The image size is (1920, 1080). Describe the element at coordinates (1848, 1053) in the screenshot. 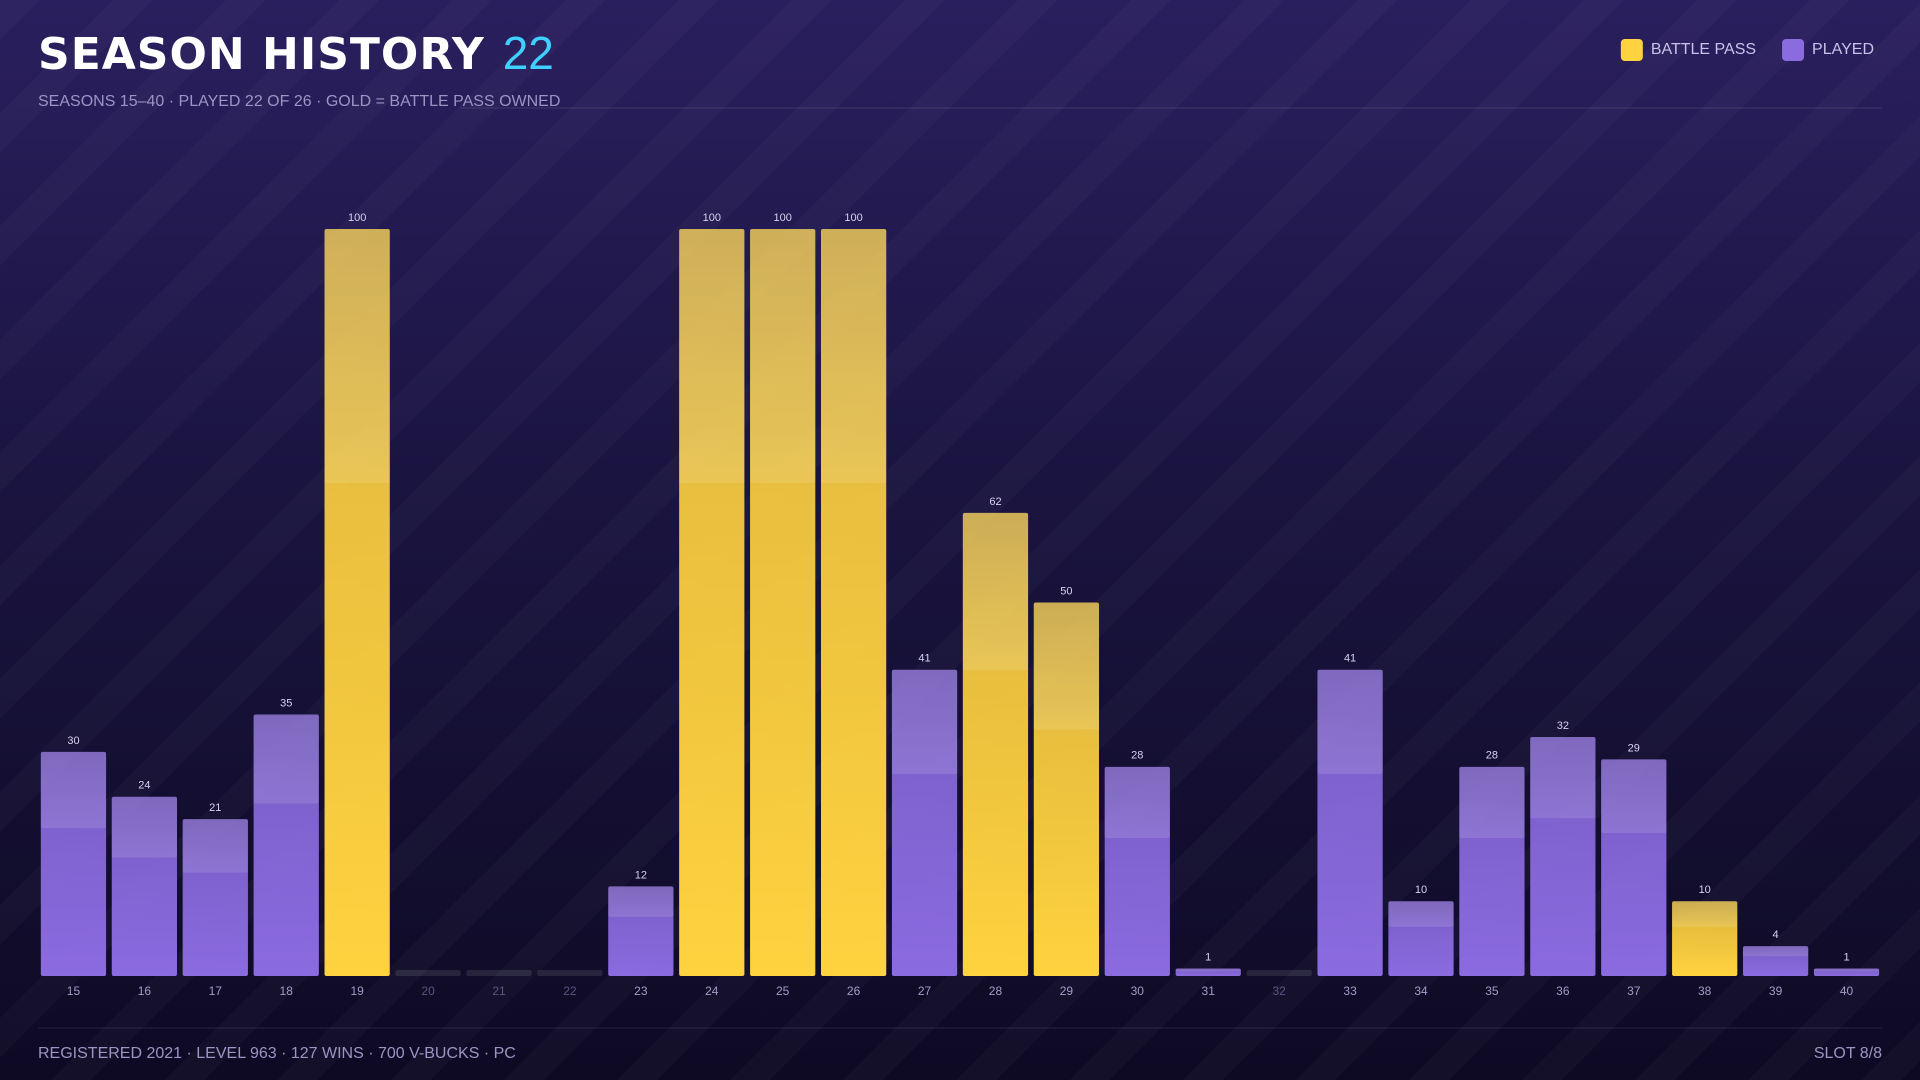

I see `slot-info: SLOT 8/8` at that location.